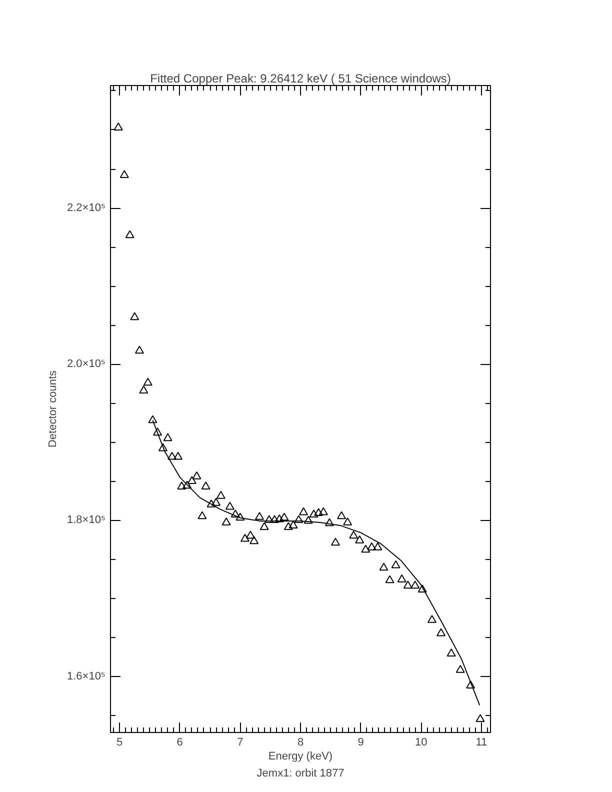  What do you see at coordinates (421, 742) in the screenshot?
I see `x-tick-label: 10` at bounding box center [421, 742].